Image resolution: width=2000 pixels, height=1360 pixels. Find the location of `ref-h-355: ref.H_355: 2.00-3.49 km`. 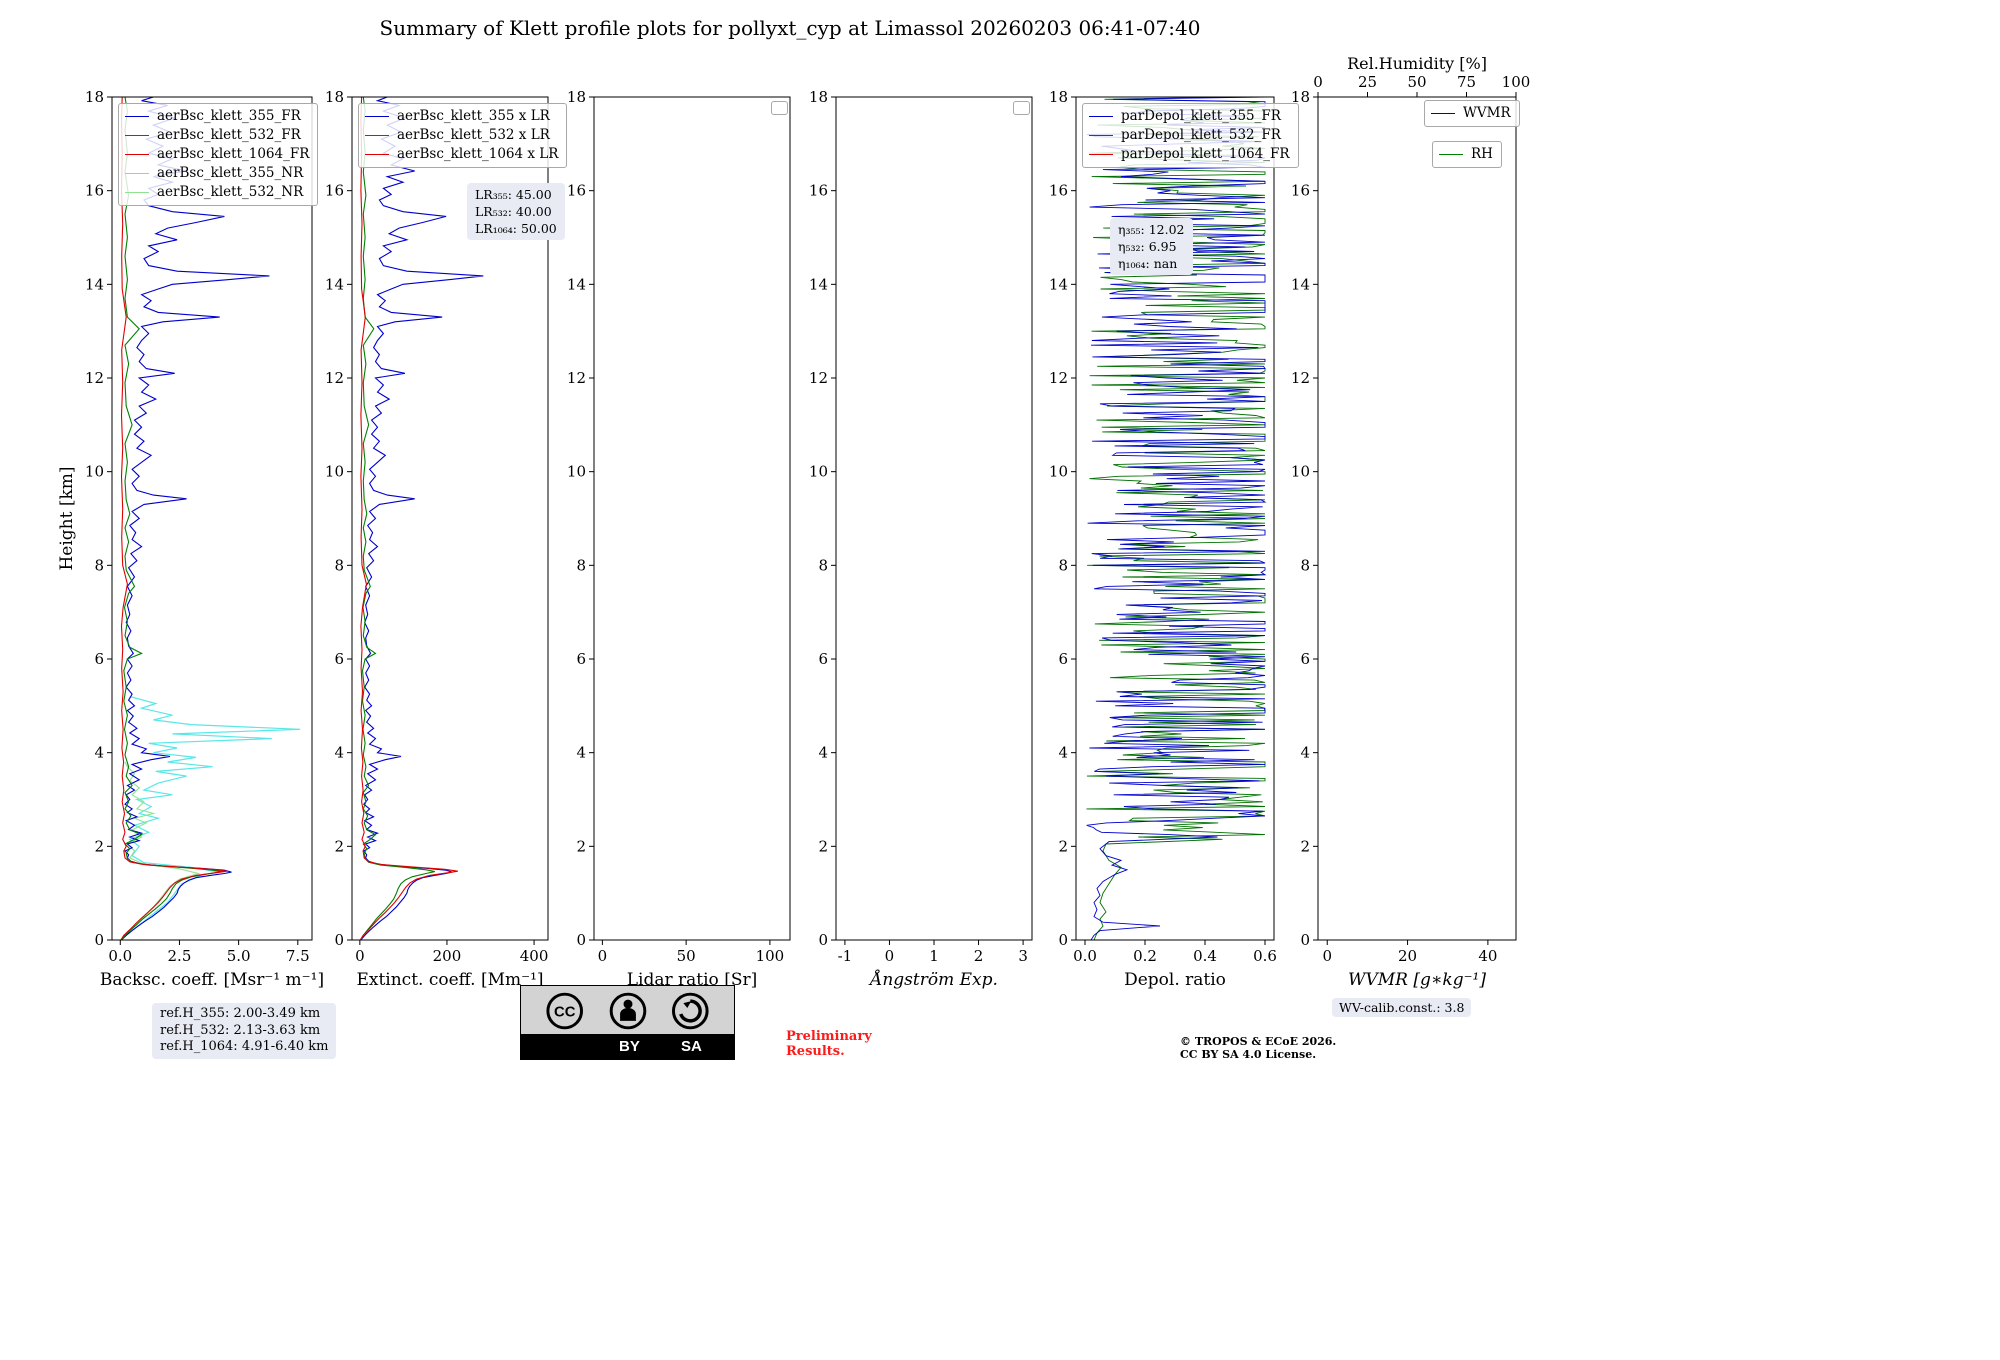

ref-h-355: ref.H_355: 2.00-3.49 km is located at coordinates (240, 1013).